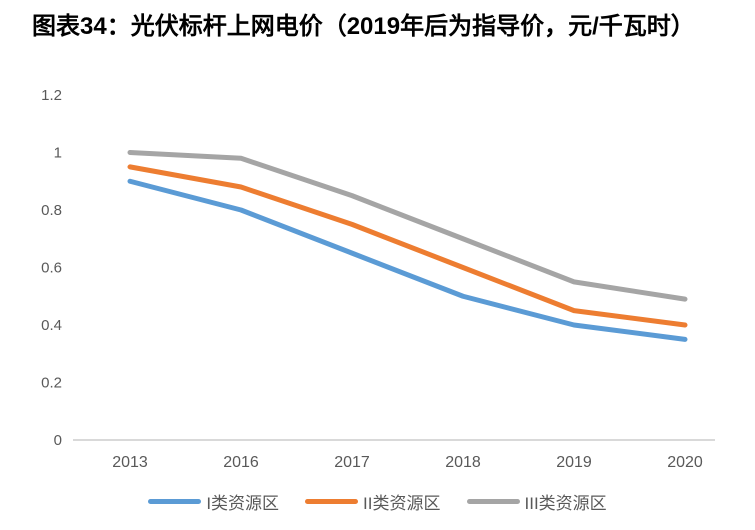  I want to click on x-axis-label: 2018, so click(463, 462).